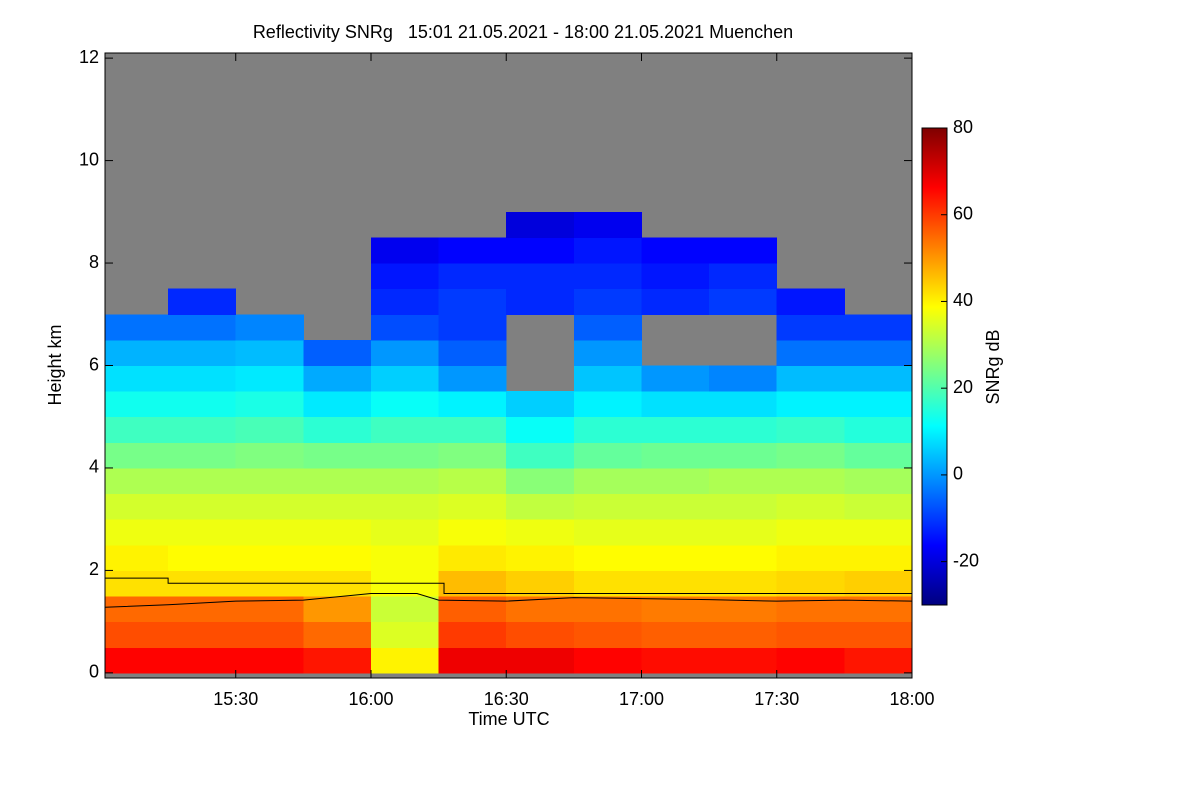  Describe the element at coordinates (235, 699) in the screenshot. I see `x-tick-label: 15:30` at that location.